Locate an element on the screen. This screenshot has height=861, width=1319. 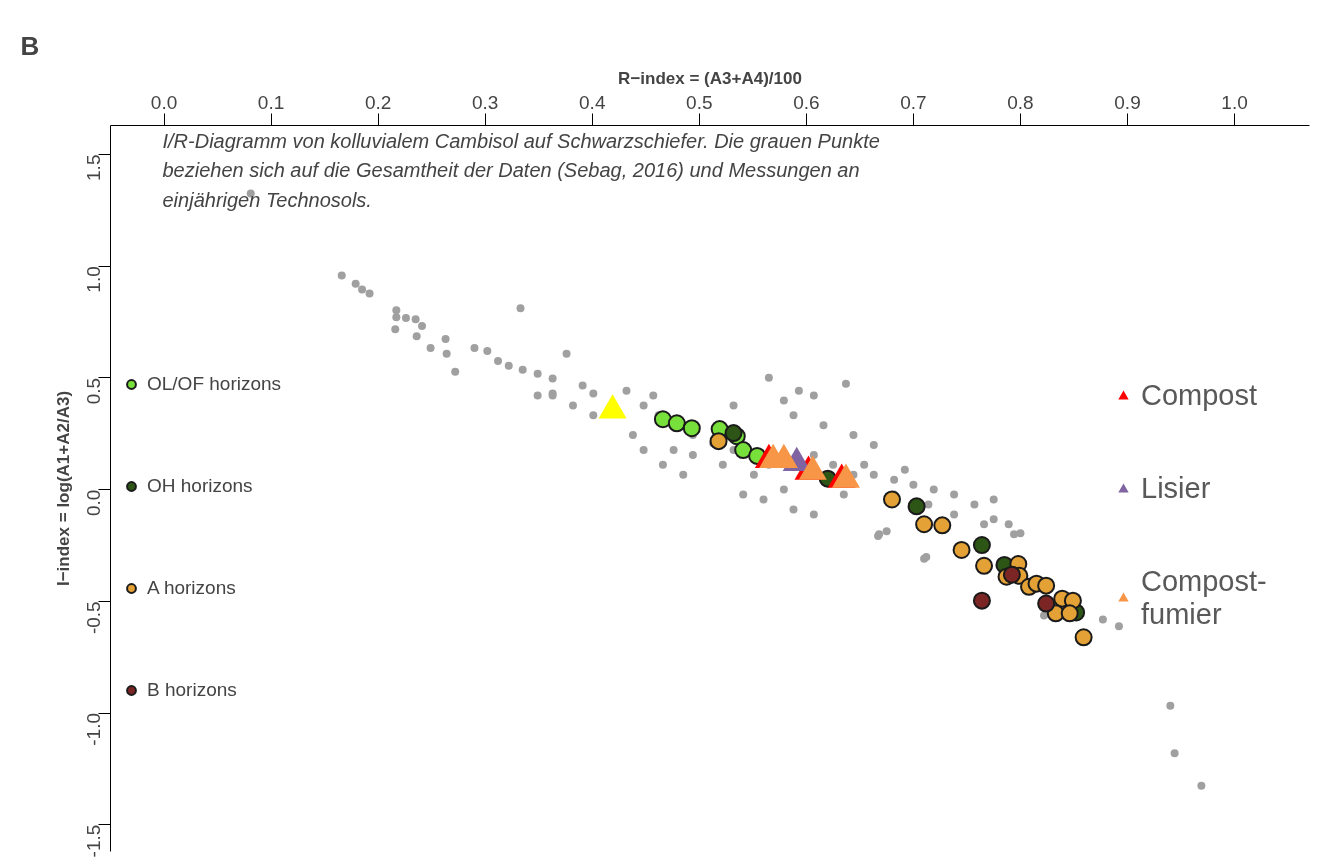
x-tick-label: 0.3 is located at coordinates (485, 102).